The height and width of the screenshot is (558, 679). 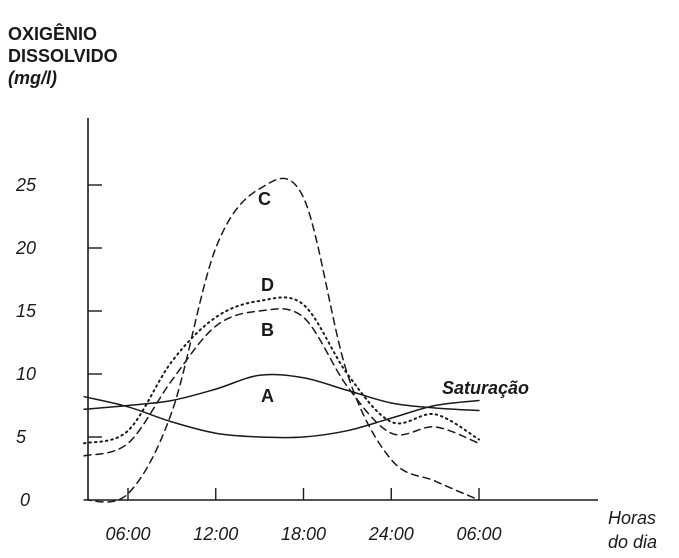 I want to click on y-axis-title: OXIGÊNIO DISSOLVIDO (mg/l), so click(x=63, y=55).